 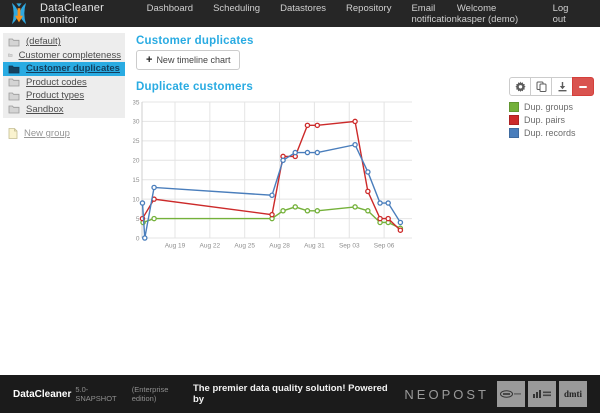 I want to click on nav-datastores: Datastores, so click(x=303, y=8).